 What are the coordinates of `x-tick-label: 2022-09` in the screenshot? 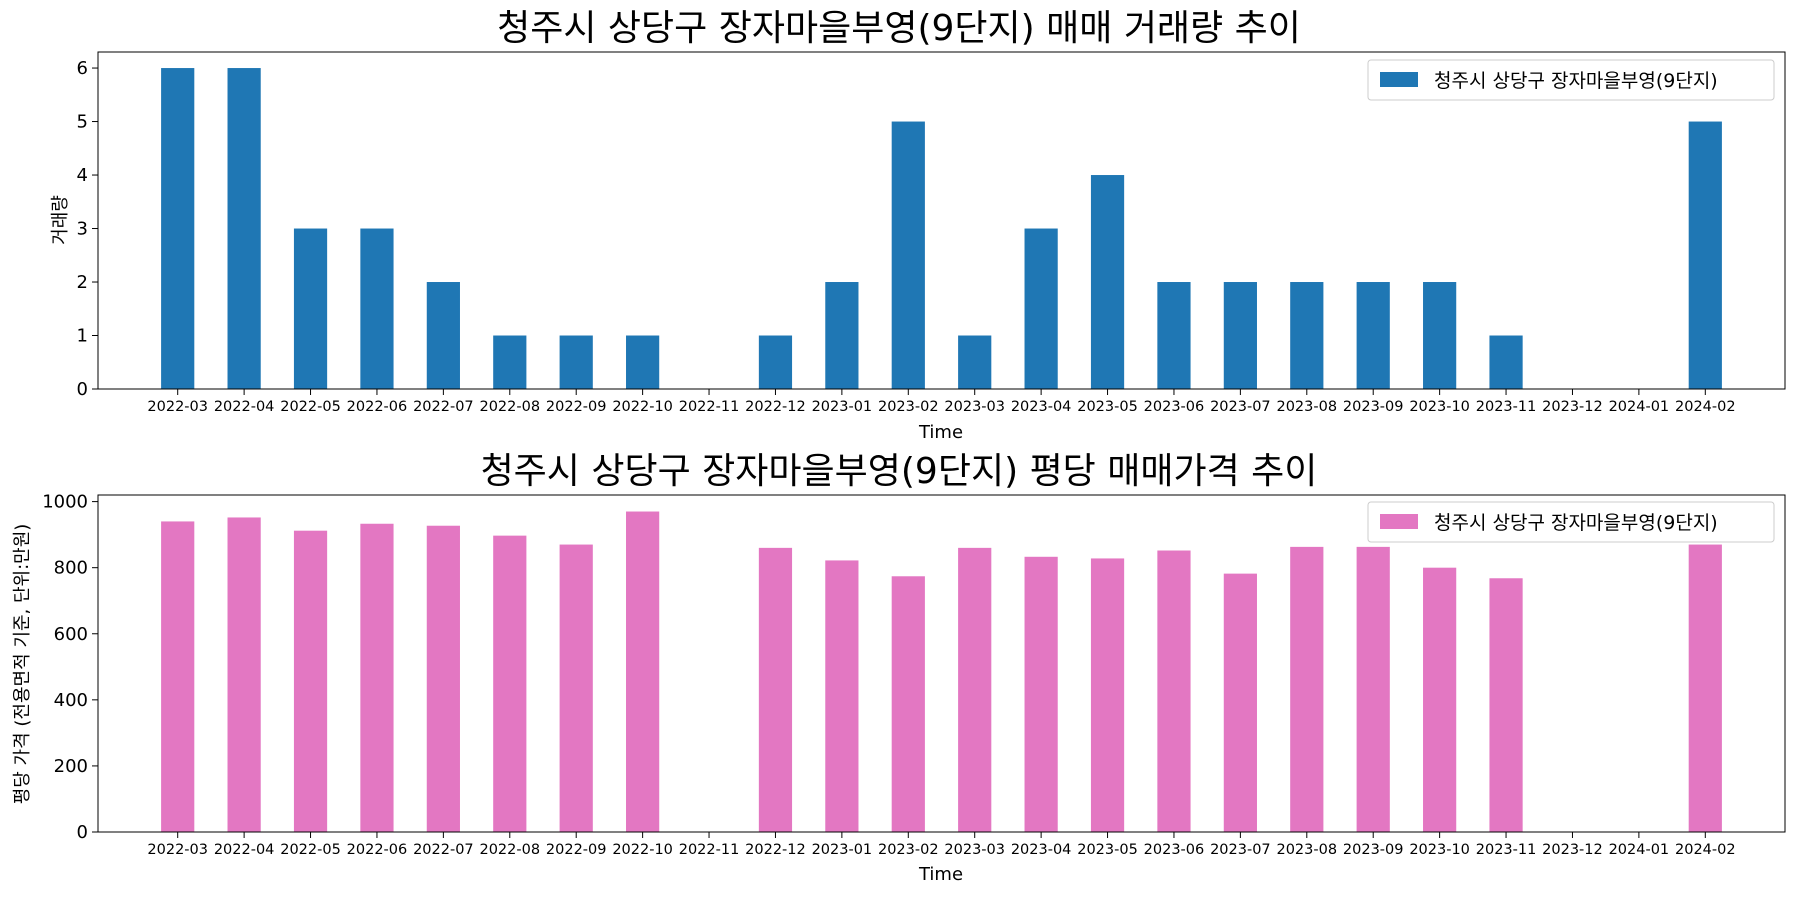 It's located at (576, 850).